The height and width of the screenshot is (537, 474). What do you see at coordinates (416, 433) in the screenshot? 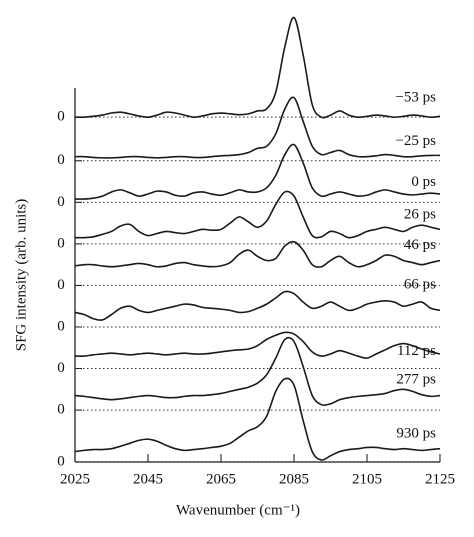
I see `series-label: 930 ps` at bounding box center [416, 433].